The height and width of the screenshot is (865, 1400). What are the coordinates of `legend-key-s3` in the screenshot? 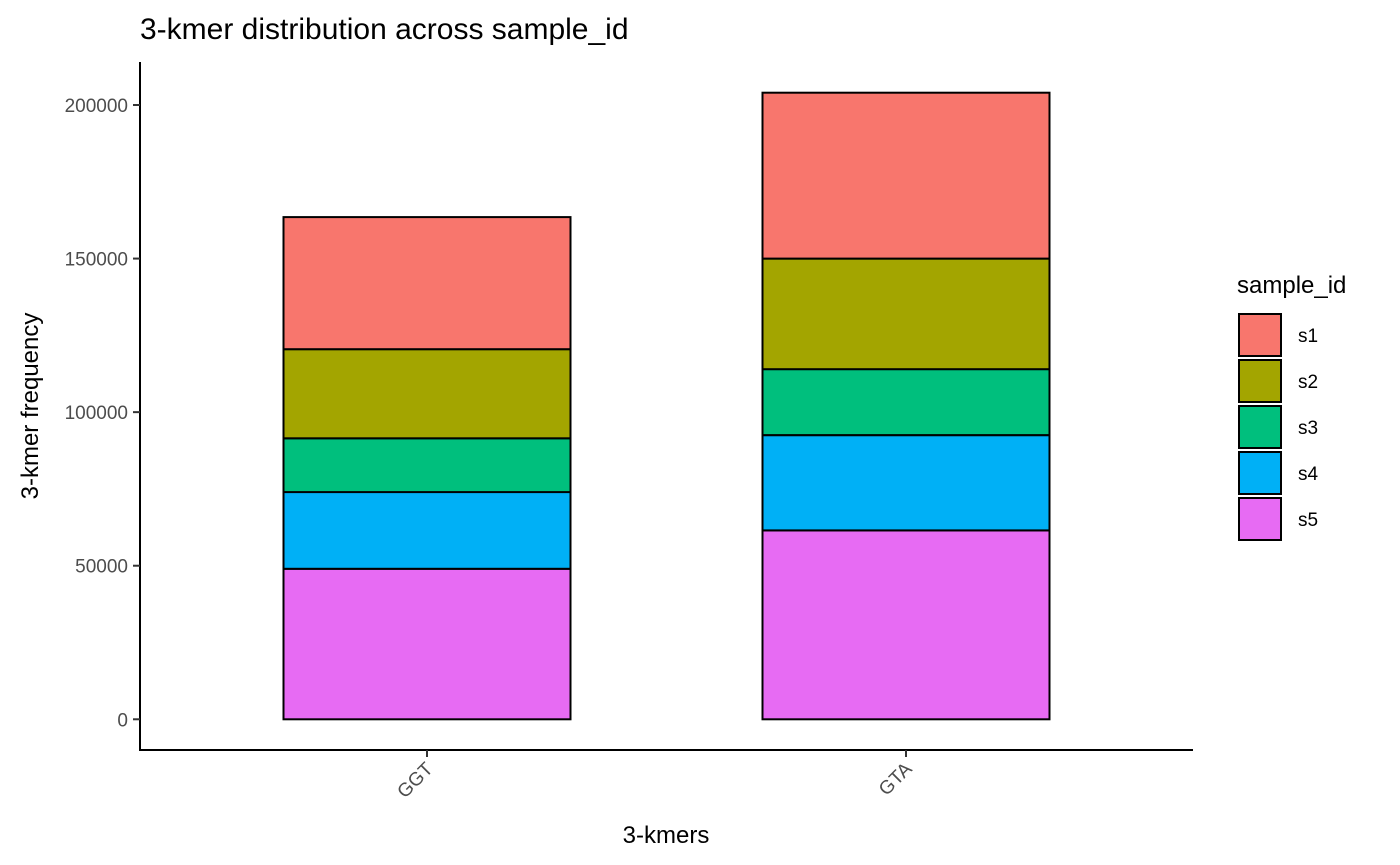 It's located at (1260, 427).